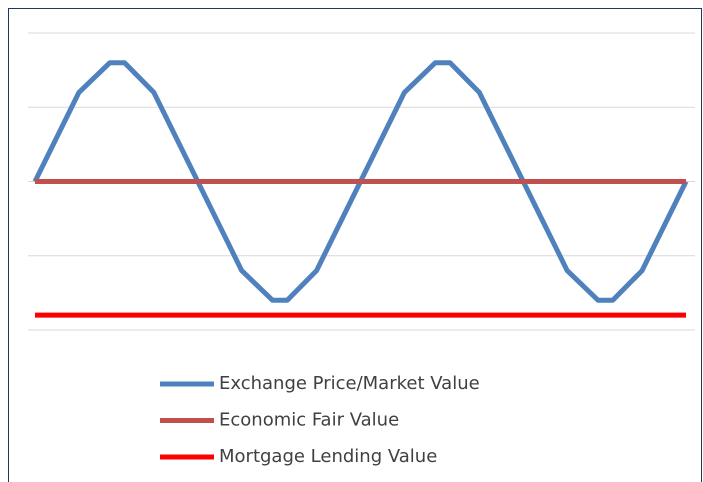 The height and width of the screenshot is (482, 703). I want to click on legend-label: Exchange Price/Market Value, so click(349, 383).